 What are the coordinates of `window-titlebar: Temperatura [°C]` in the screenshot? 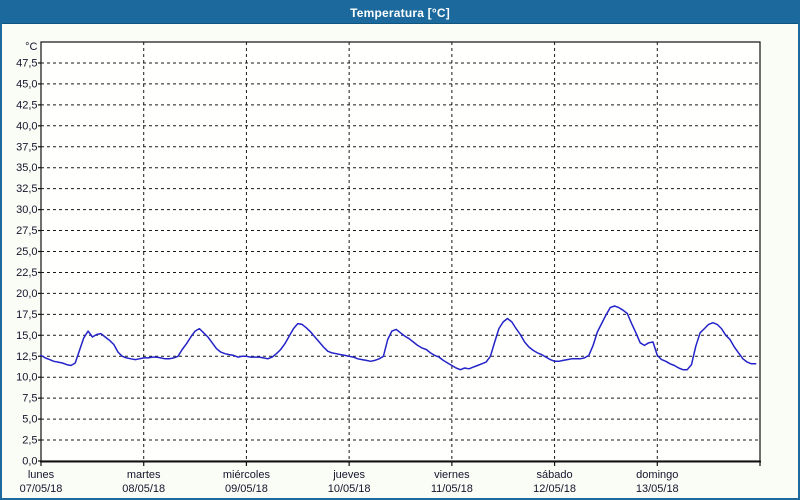 It's located at (400, 13).